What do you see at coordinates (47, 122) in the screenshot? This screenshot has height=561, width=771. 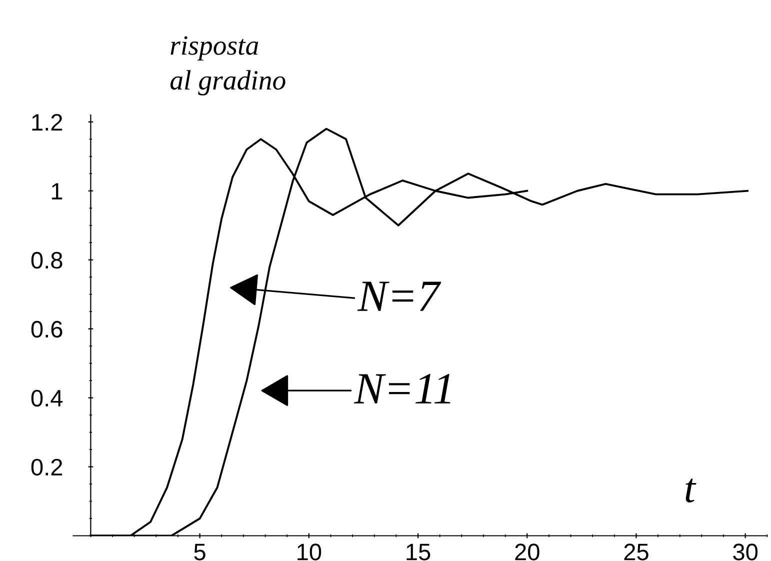 I see `y-tick-label: 1.2` at bounding box center [47, 122].